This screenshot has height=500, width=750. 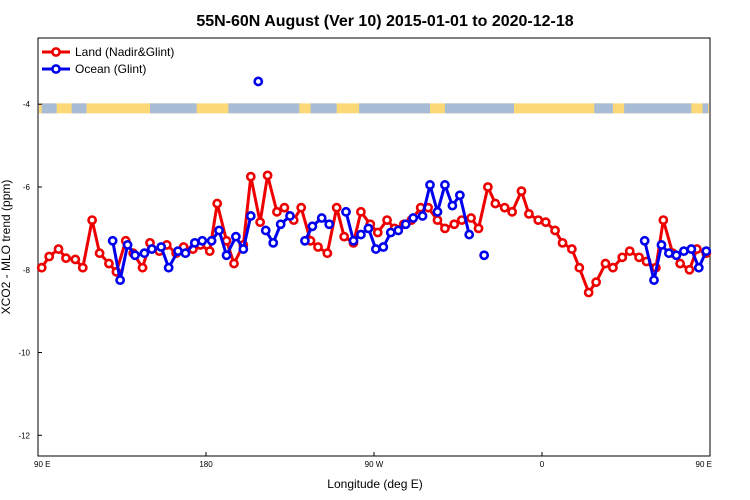 I want to click on x-tick-label: 90 E, so click(x=42, y=464).